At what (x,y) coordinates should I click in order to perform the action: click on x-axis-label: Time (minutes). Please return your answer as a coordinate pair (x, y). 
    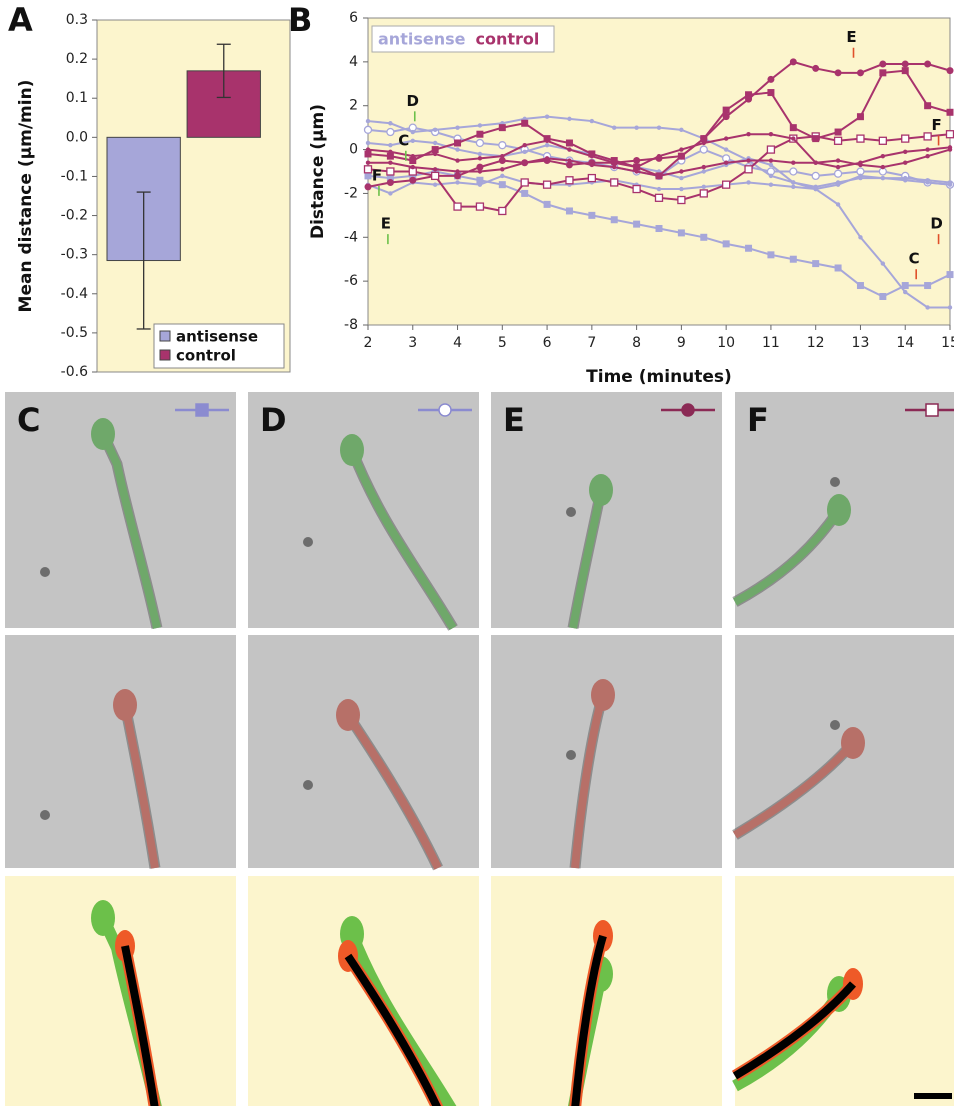
    Looking at the image, I should click on (659, 377).